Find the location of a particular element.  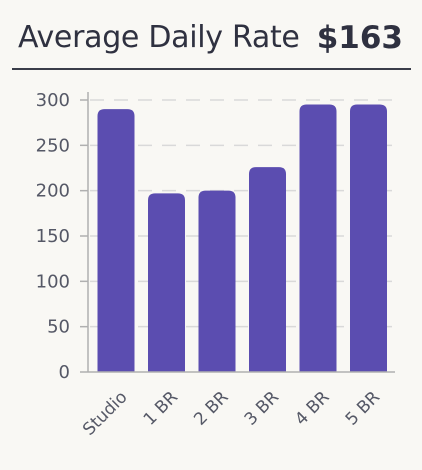

x-tick-label: Studio is located at coordinates (105, 413).